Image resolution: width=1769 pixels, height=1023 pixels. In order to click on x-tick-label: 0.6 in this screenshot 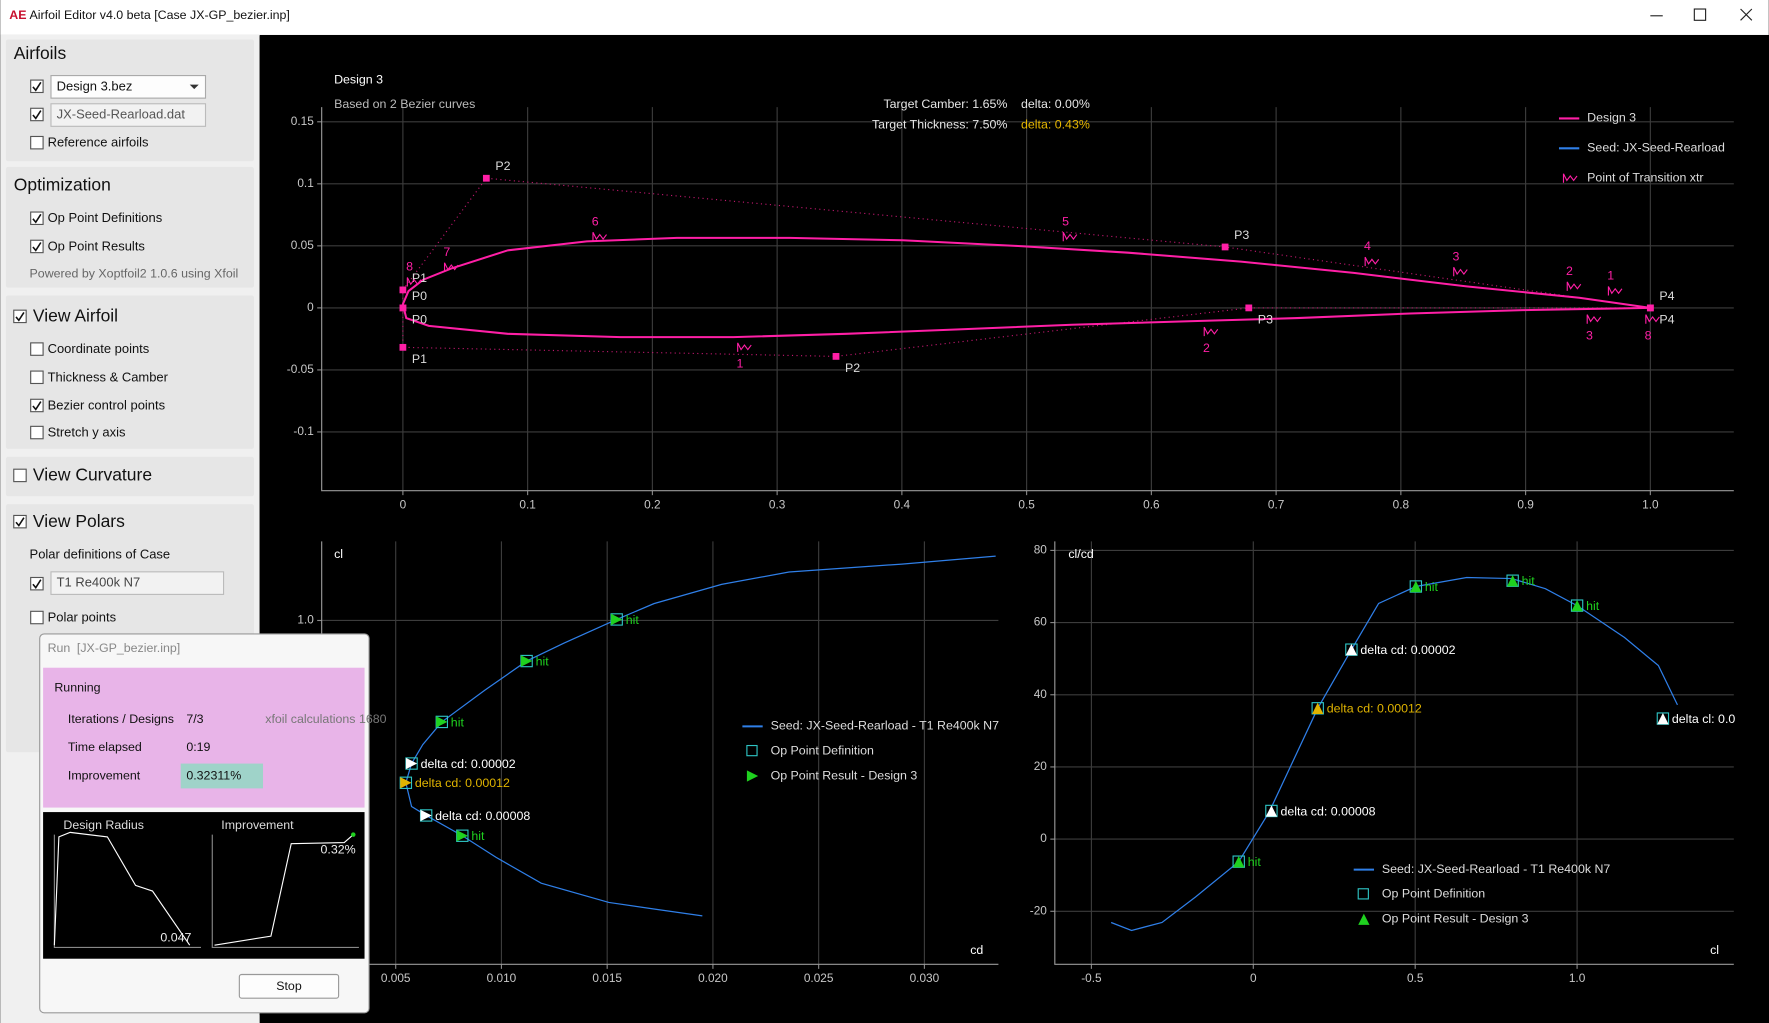, I will do `click(1151, 504)`.